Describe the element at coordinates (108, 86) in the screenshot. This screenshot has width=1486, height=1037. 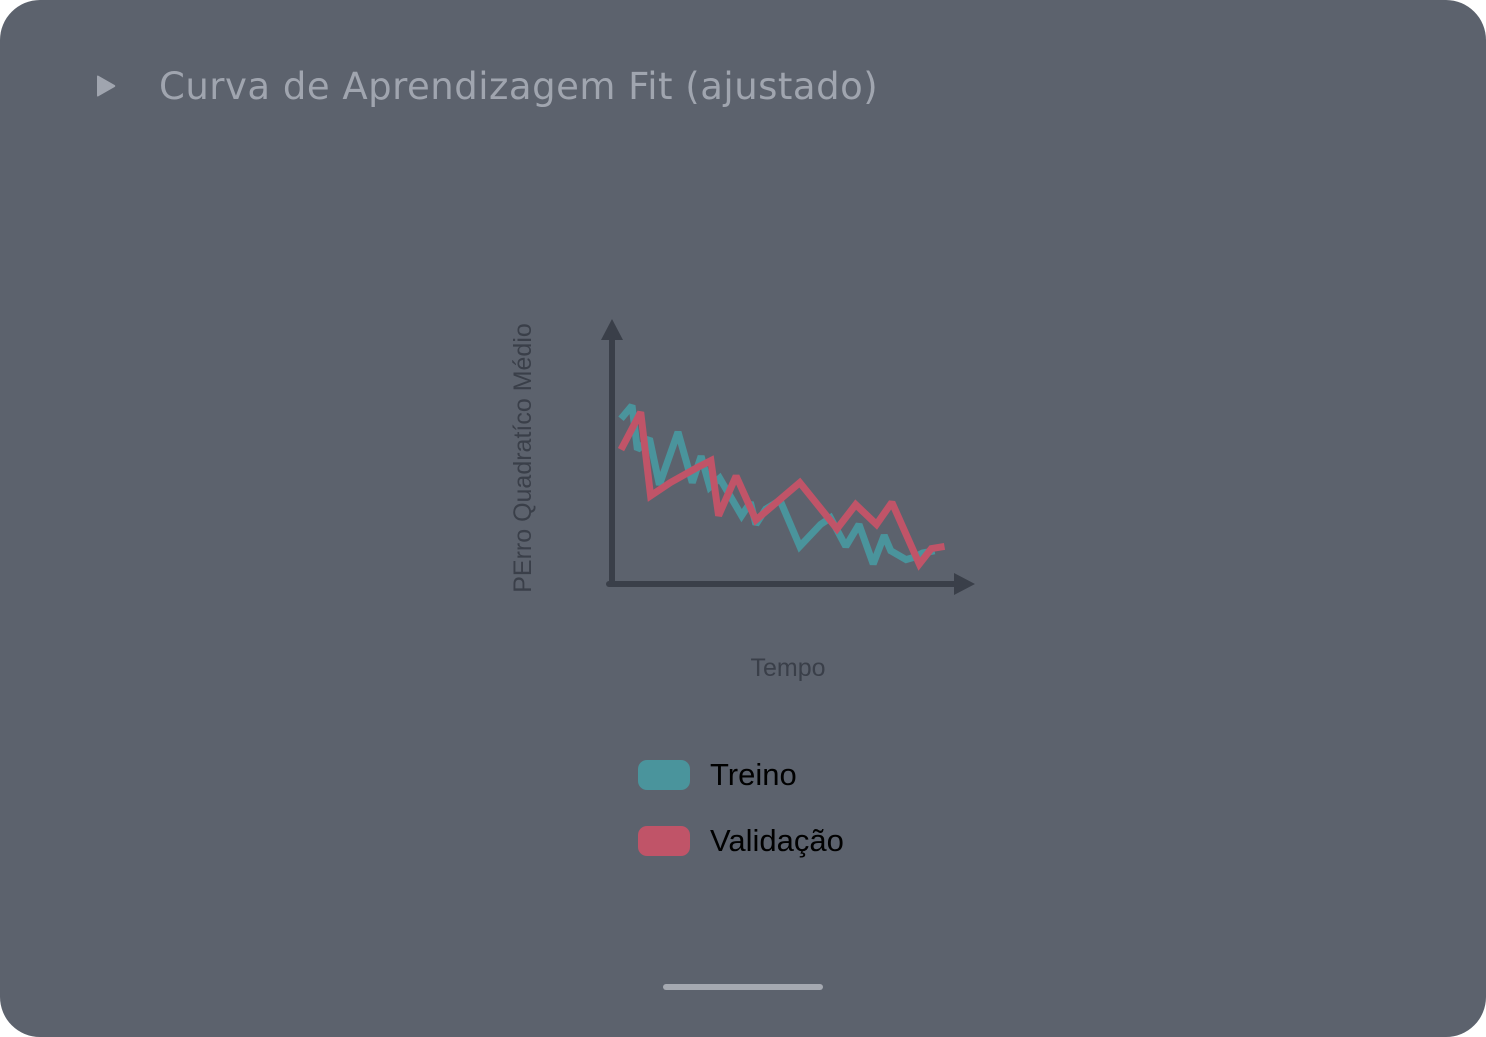
I see `play-triangle-icon` at that location.